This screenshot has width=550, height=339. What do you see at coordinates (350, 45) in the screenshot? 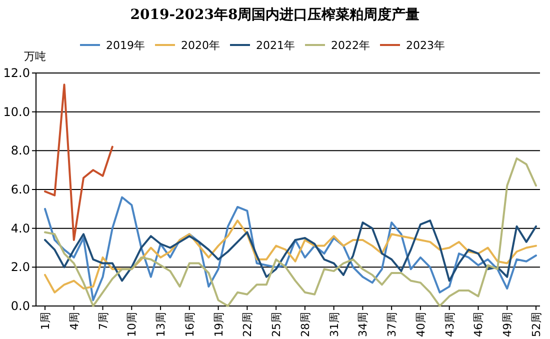
I see `legend-label: 2022年` at bounding box center [350, 45].